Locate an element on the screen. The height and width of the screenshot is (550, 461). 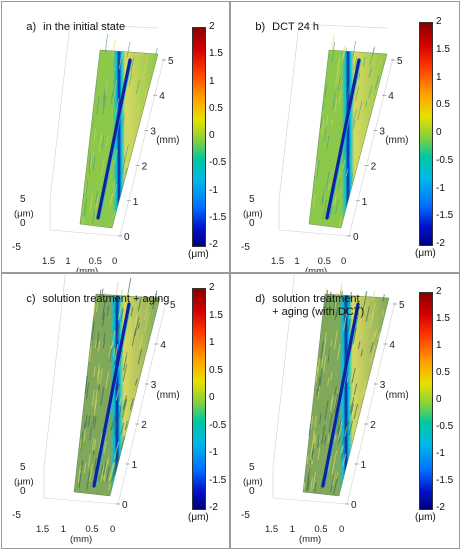
x-tick-label: 1 is located at coordinates (296, 261).